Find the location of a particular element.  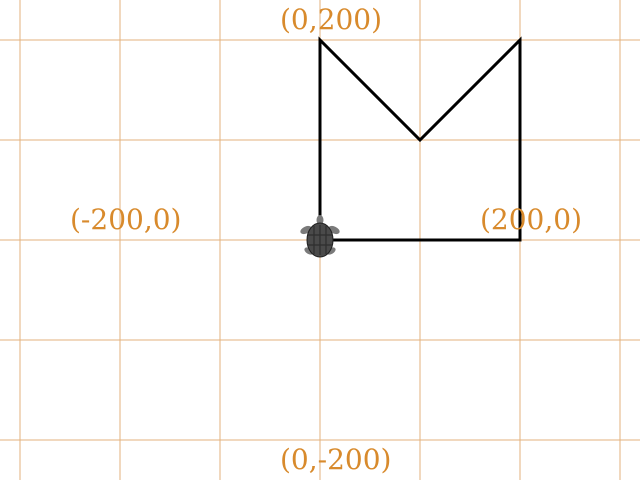

coord-label-left: (-200,0) is located at coordinates (126, 219).